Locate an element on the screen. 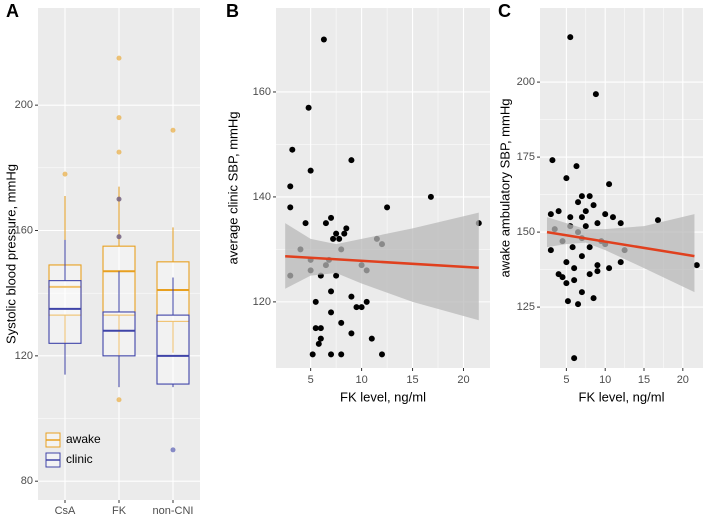 The image size is (708, 520). panel-label: B is located at coordinates (232, 11).